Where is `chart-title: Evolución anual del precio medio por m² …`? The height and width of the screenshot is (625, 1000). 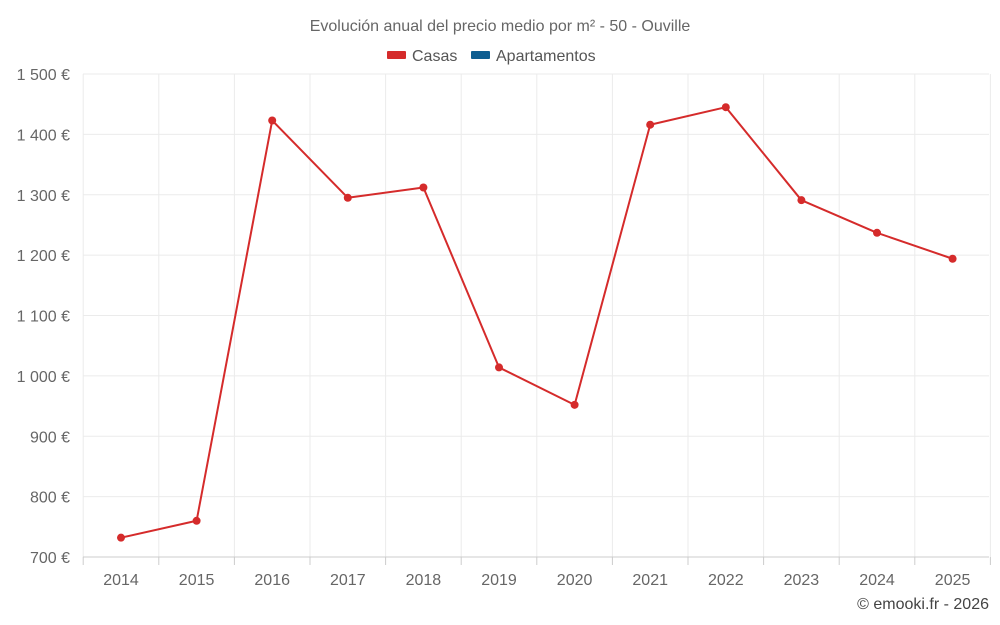 chart-title: Evolución anual del precio medio por m² … is located at coordinates (500, 26).